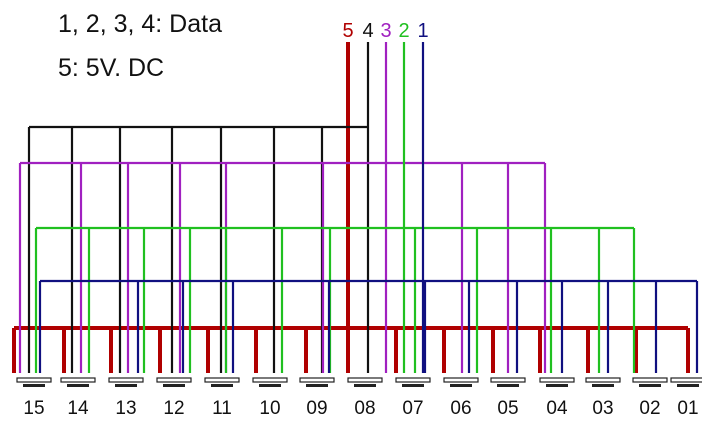 Image resolution: width=702 pixels, height=432 pixels. I want to click on connector-number: 15, so click(33, 408).